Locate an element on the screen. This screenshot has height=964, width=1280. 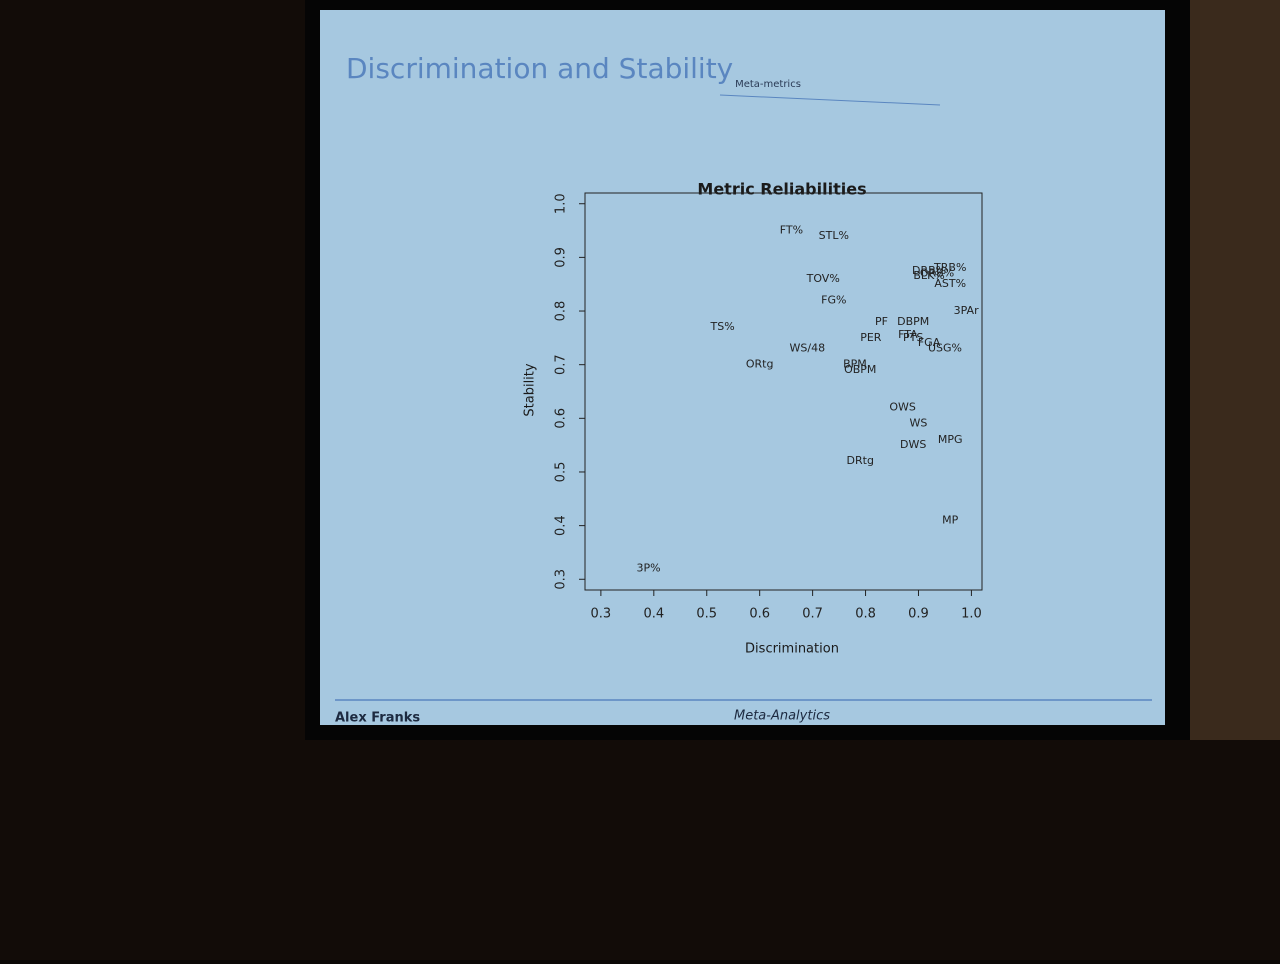
x-tick-label: 0.8 is located at coordinates (865, 614).